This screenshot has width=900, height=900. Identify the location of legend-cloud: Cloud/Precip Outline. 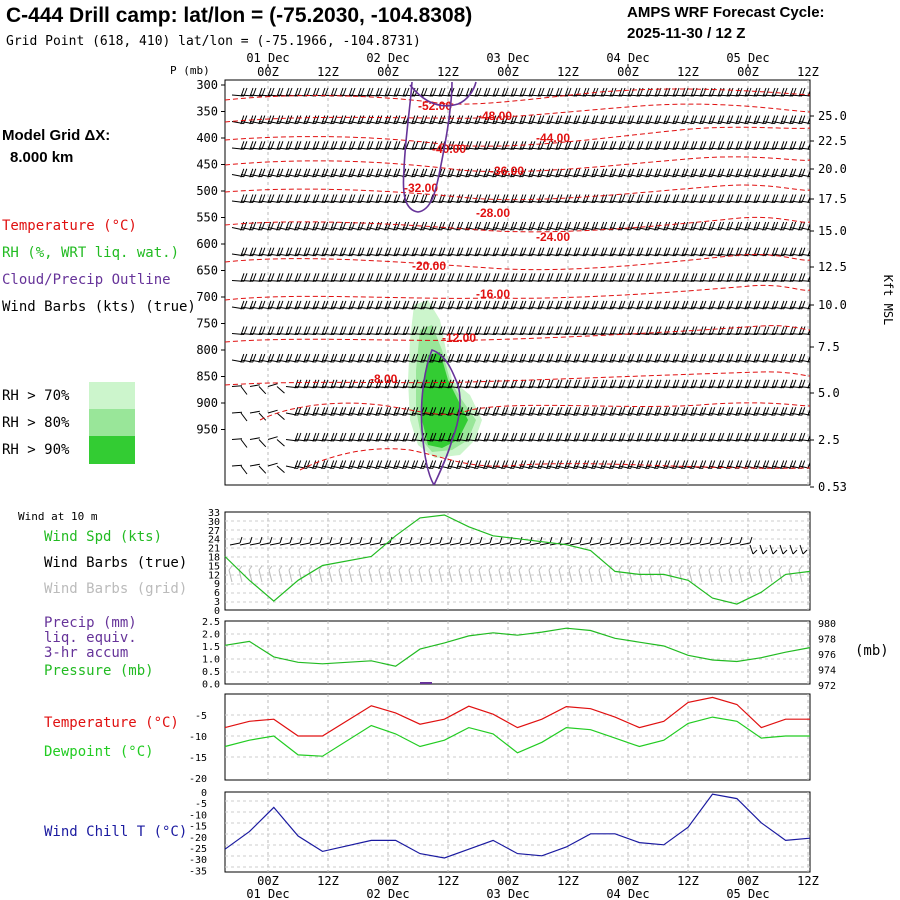
(86, 280).